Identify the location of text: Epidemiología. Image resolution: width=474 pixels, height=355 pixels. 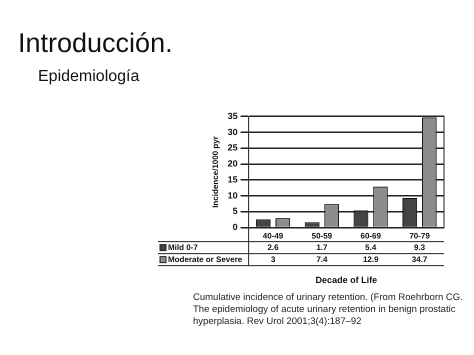
(89, 77).